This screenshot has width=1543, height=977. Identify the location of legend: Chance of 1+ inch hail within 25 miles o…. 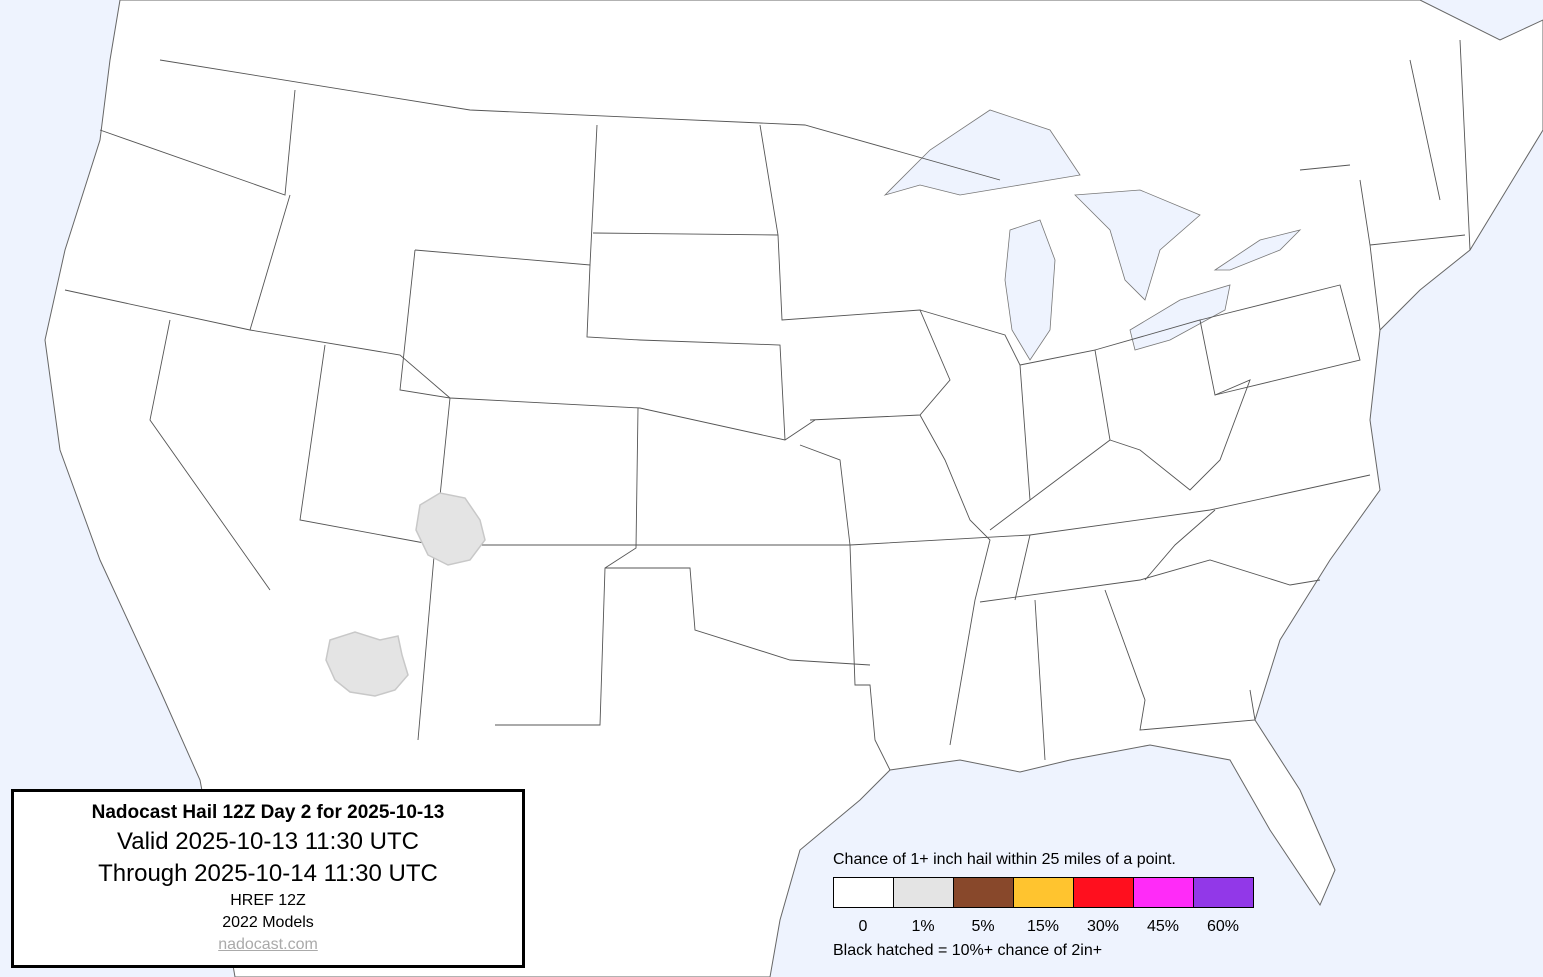
(1048, 905).